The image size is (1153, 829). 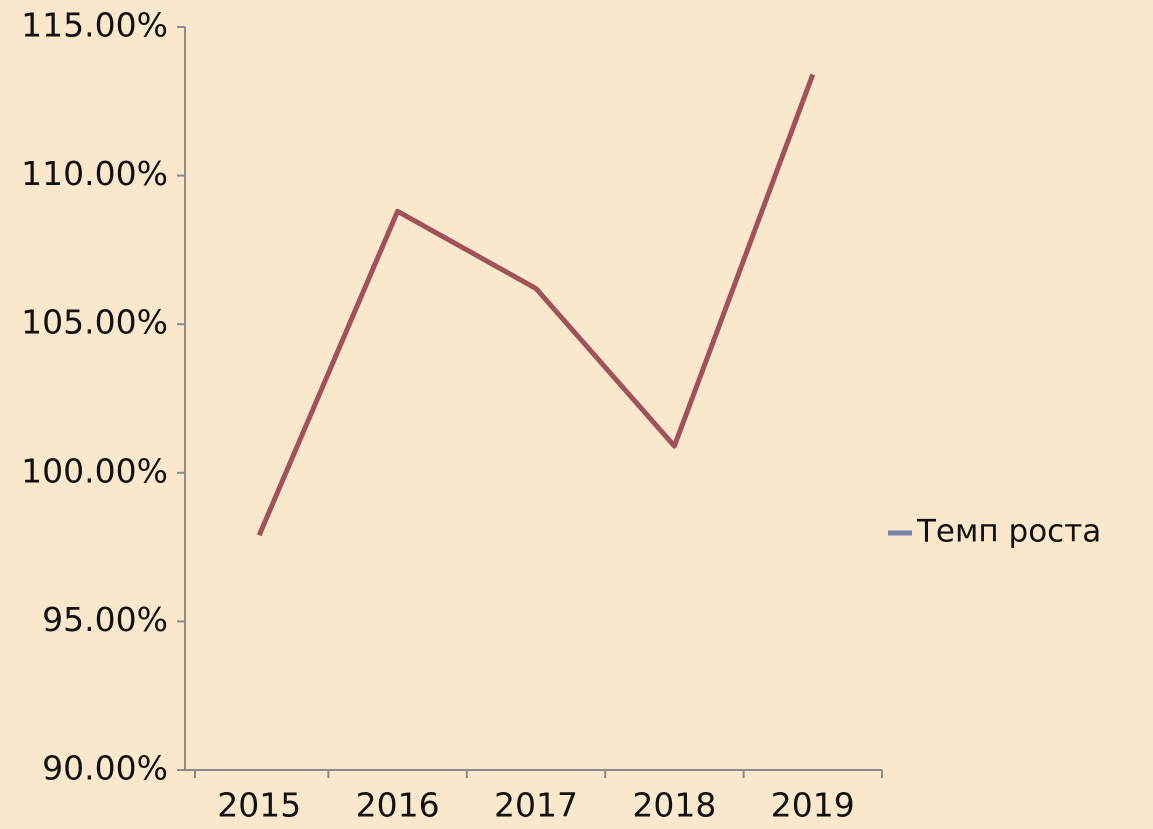 I want to click on x-tick-label: 2019, so click(x=813, y=805).